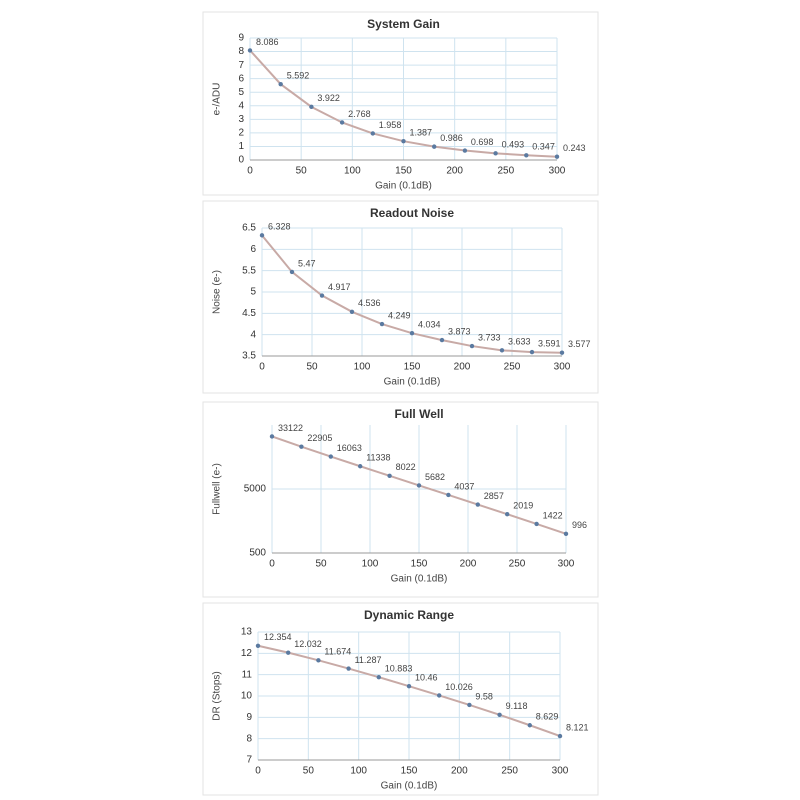  I want to click on y-tick-label: 3.5, so click(249, 356).